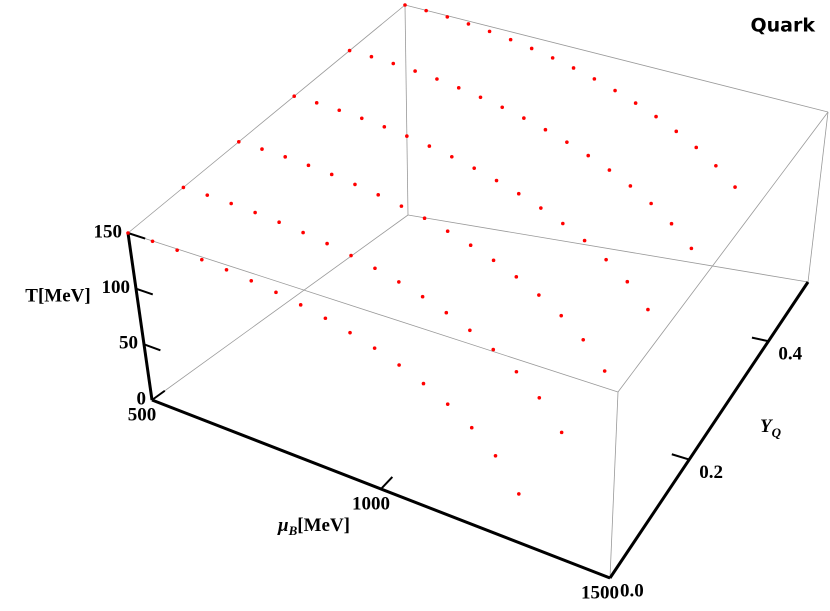 This screenshot has width=830, height=611. I want to click on z-tick-label: 0, so click(142, 398).